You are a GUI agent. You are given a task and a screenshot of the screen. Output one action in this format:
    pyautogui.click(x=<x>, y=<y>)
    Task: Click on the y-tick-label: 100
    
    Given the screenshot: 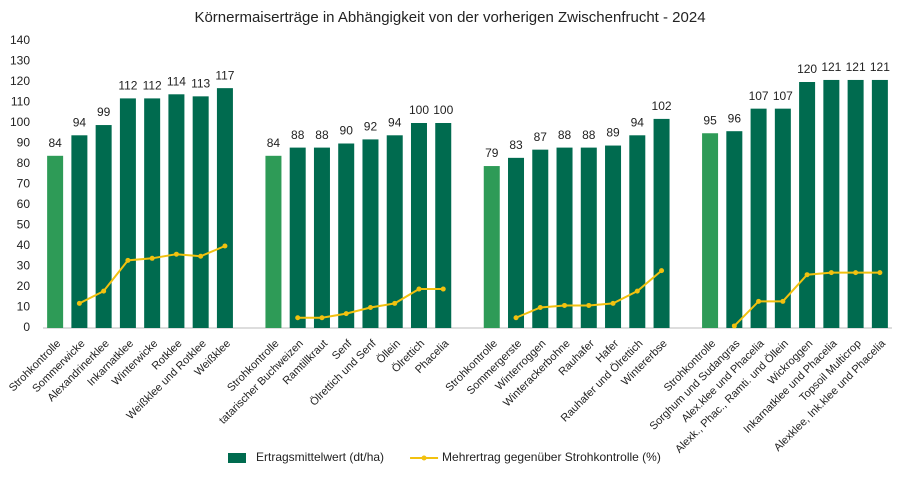 What is the action you would take?
    pyautogui.click(x=20, y=122)
    